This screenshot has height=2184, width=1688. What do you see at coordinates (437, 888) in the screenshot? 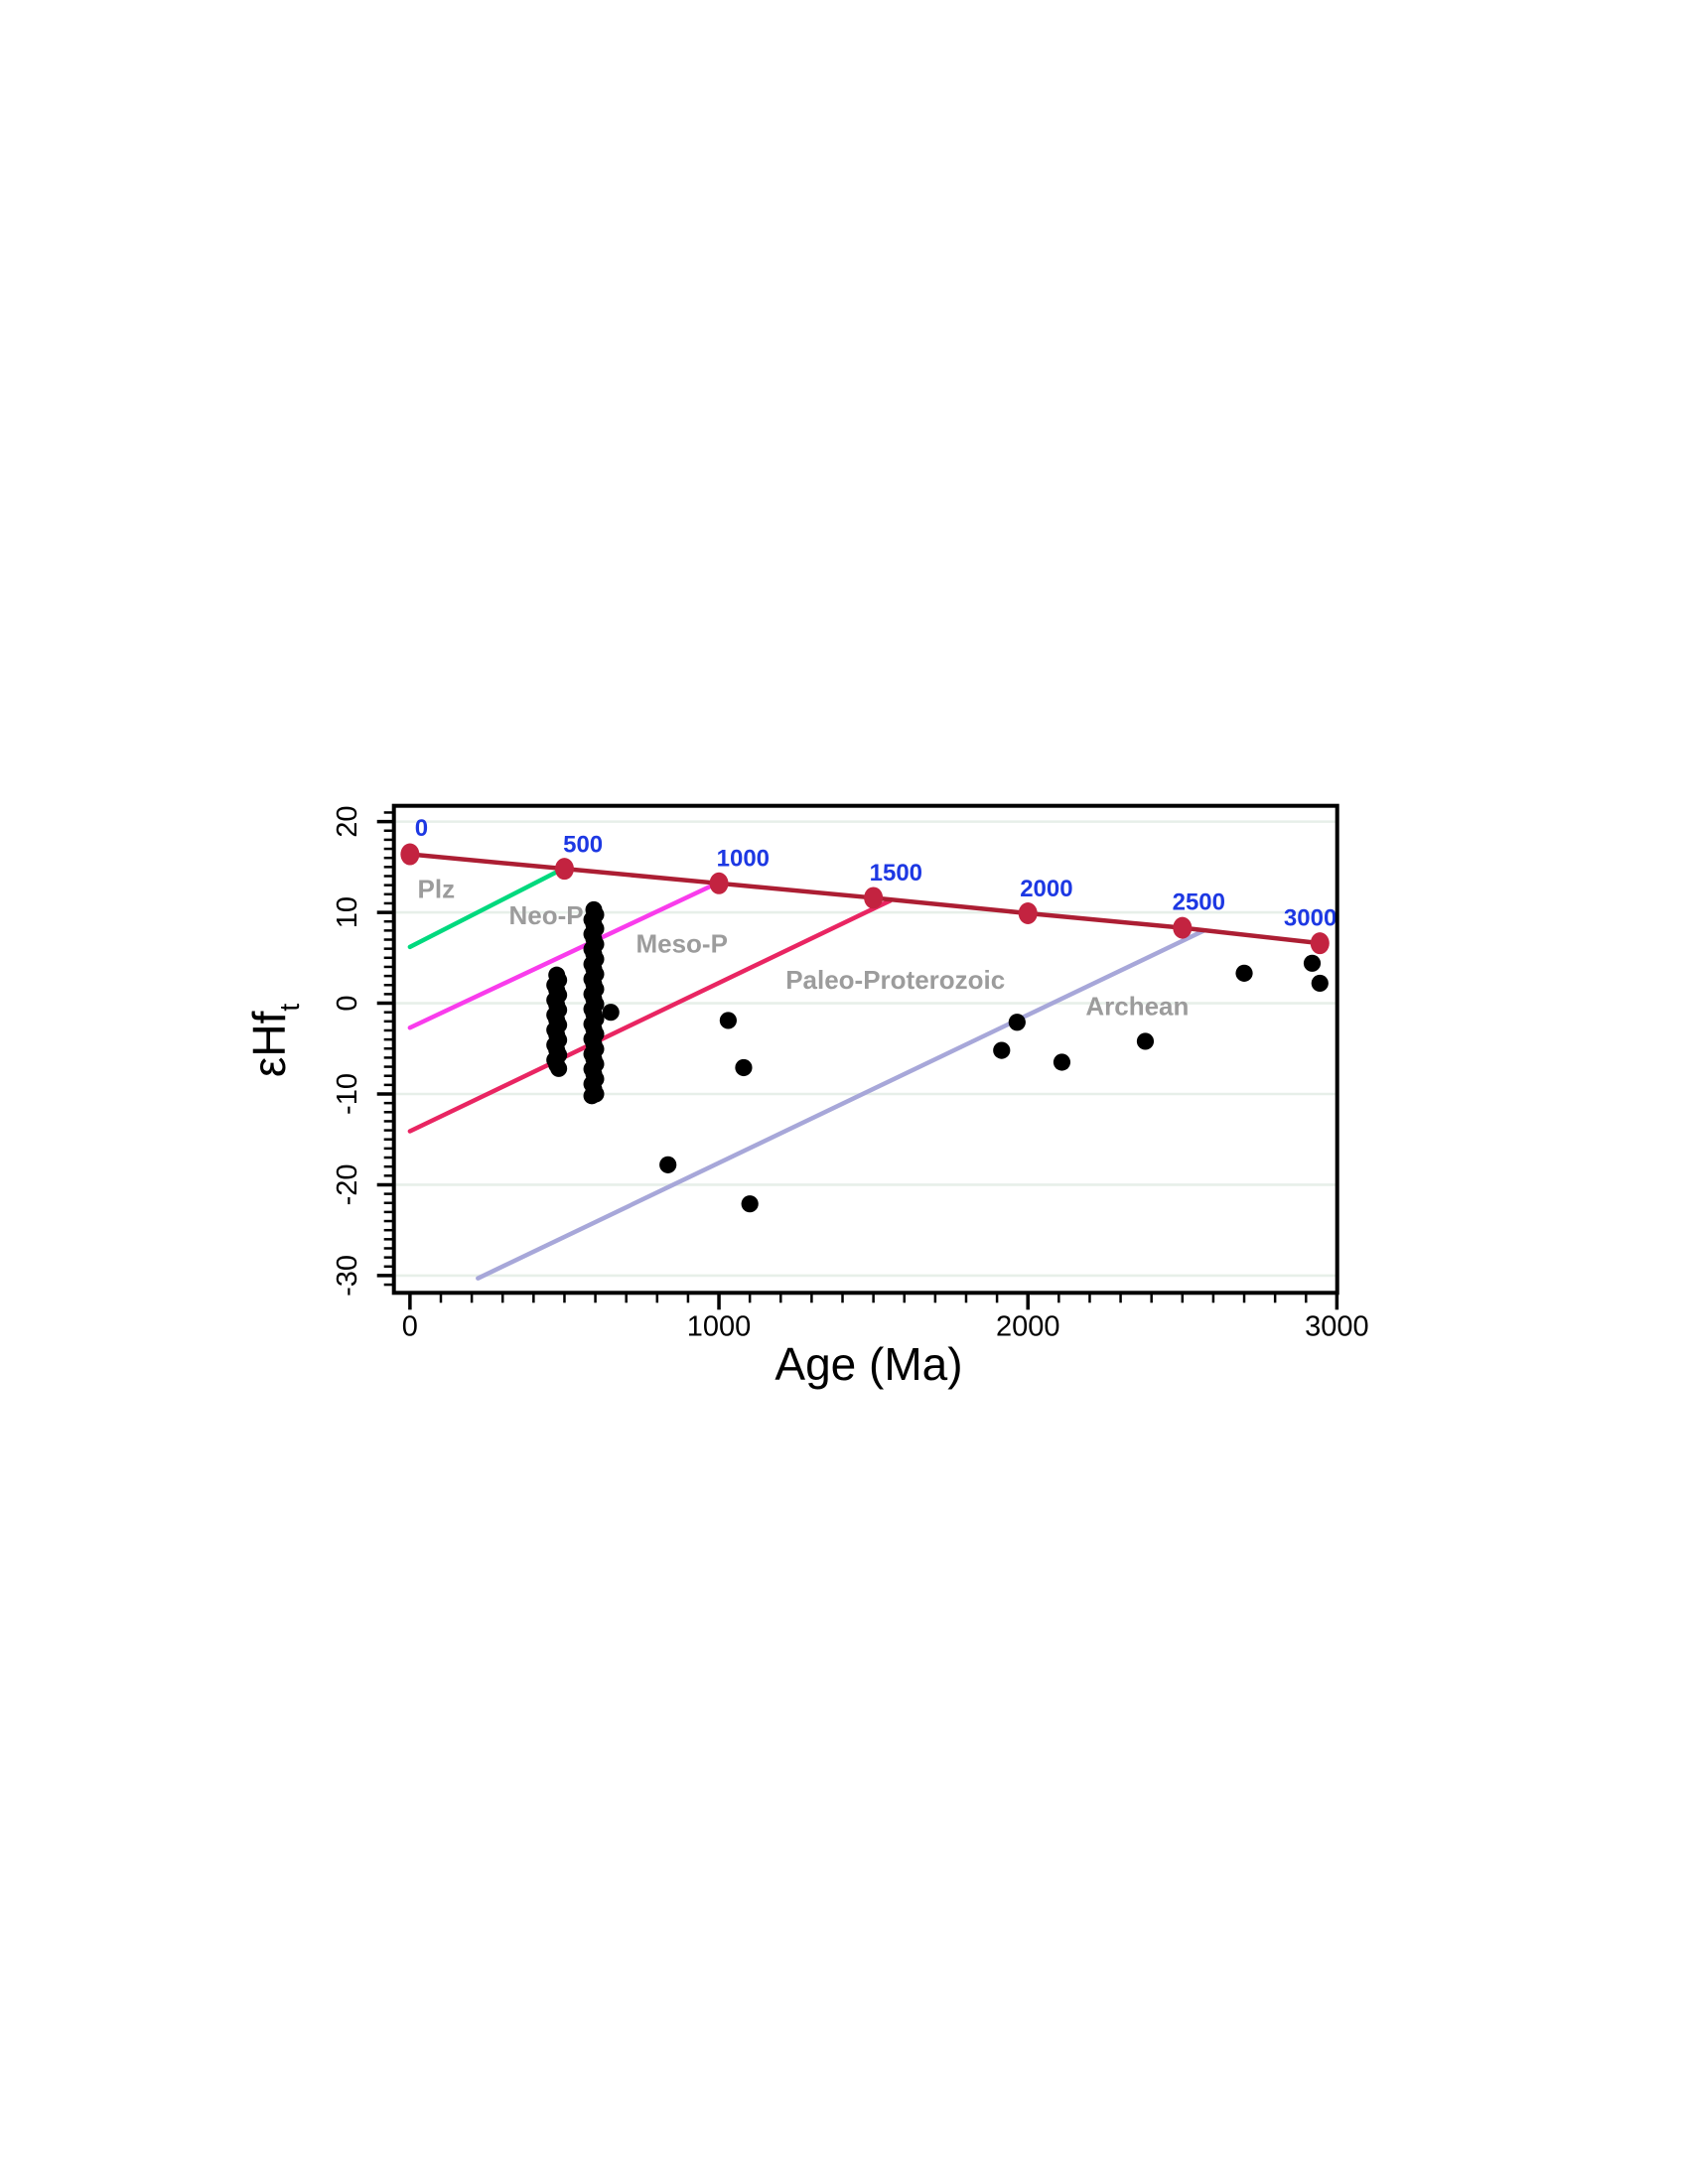
I see `era-label-plz: Plz` at bounding box center [437, 888].